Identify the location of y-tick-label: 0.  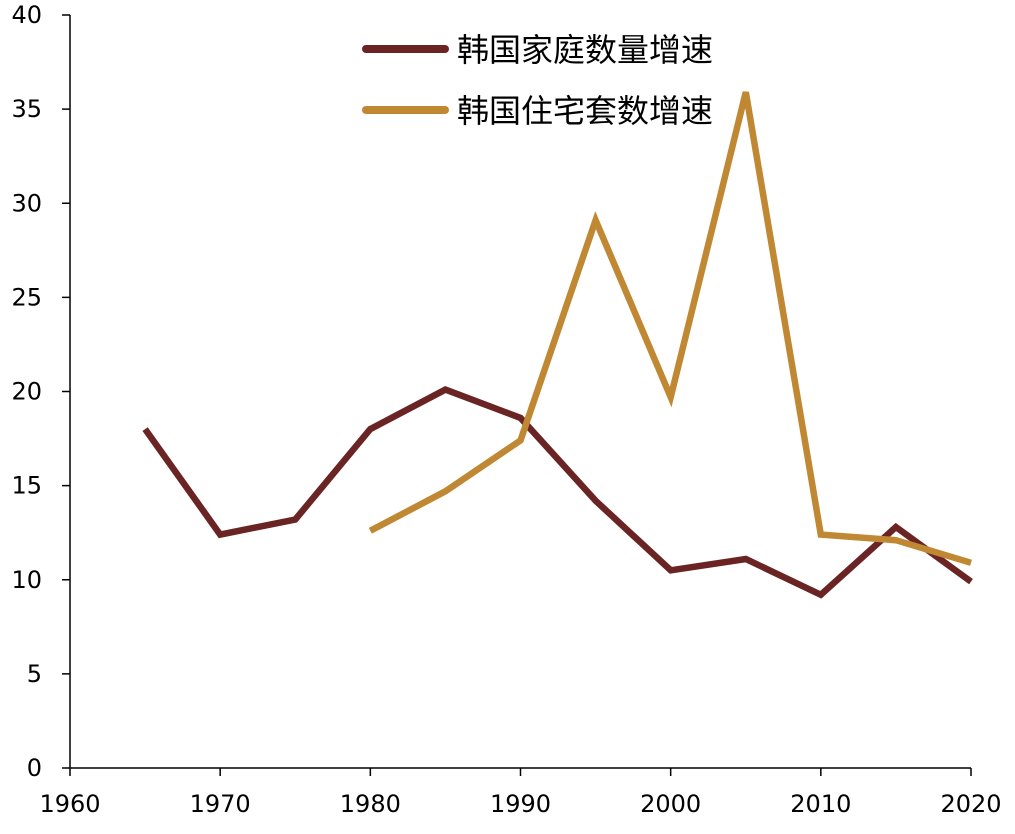
(34, 768).